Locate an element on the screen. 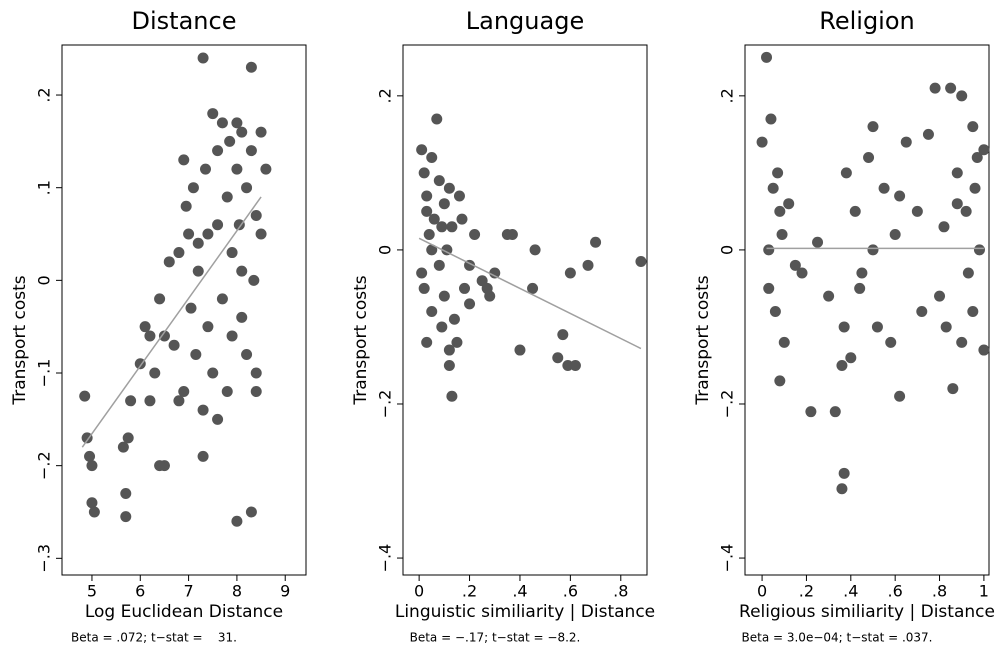  x-axis-label: Linguistic similiarity | Distance is located at coordinates (525, 612).